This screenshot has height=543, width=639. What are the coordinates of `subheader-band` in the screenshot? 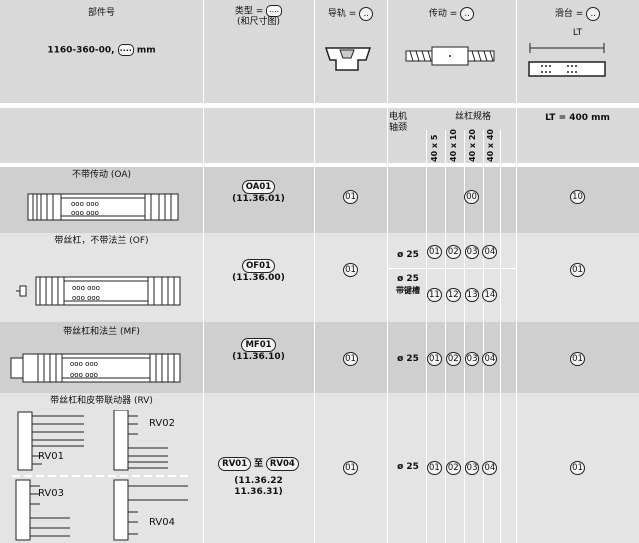 It's located at (319, 135).